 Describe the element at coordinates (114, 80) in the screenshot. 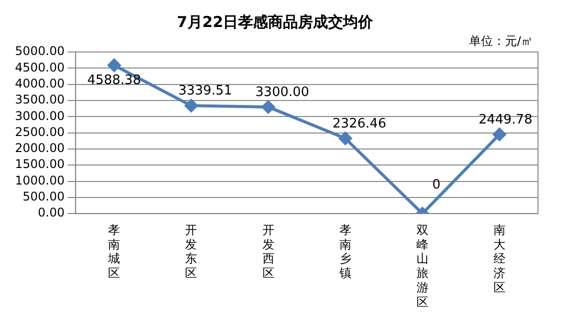

I see `data-label: 4588.38` at that location.